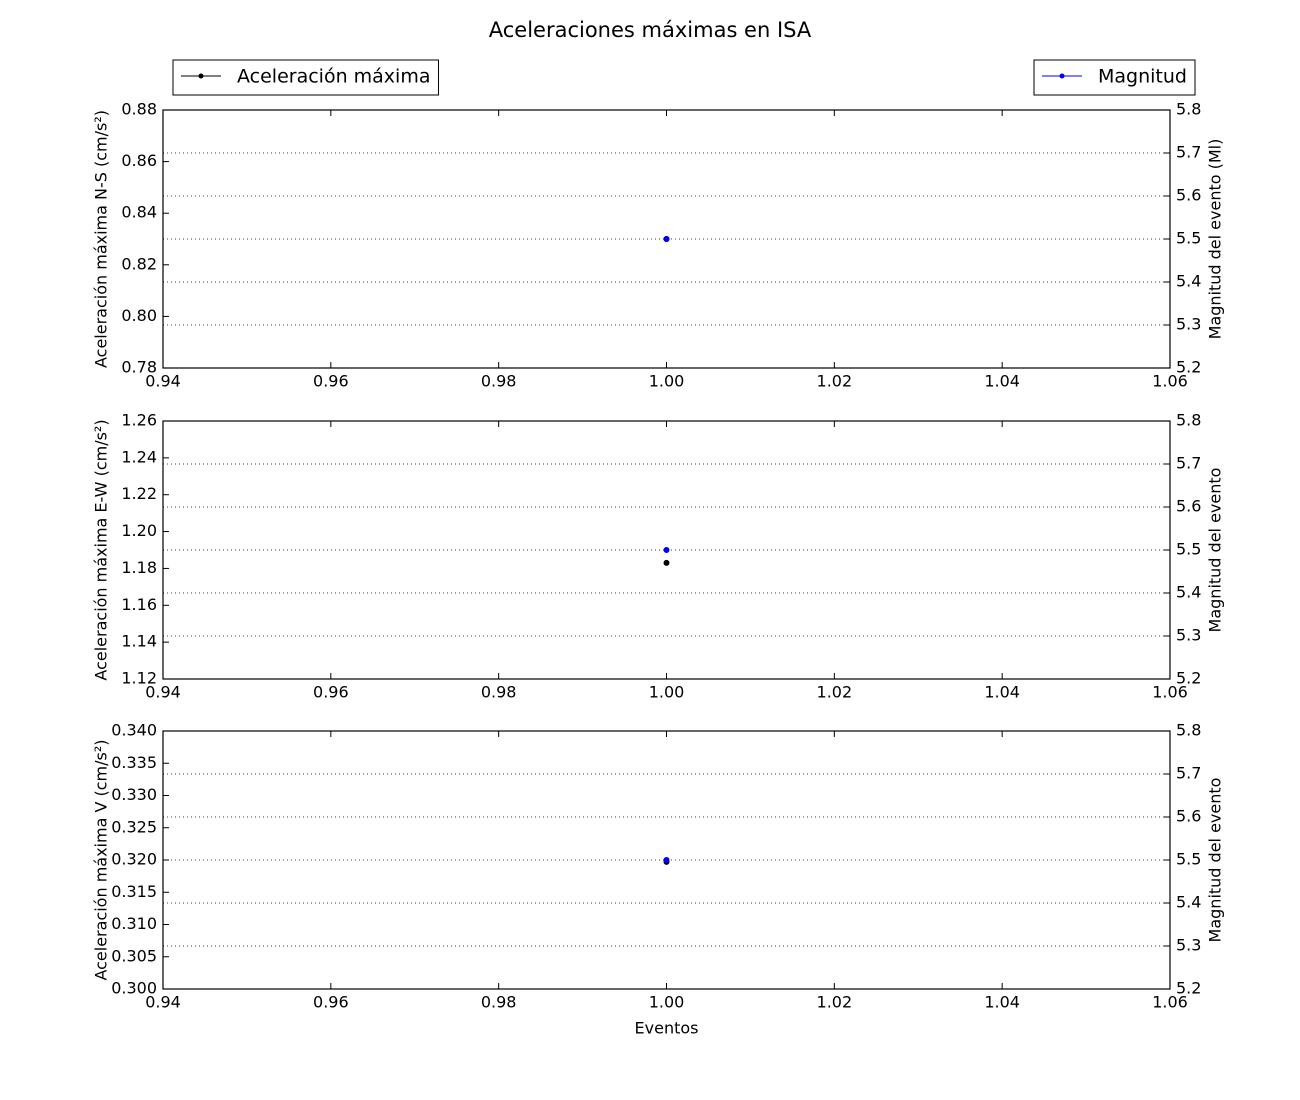  Describe the element at coordinates (101, 549) in the screenshot. I see `y-axis-label: Aceleración máxima E-W (cm/s²)` at that location.